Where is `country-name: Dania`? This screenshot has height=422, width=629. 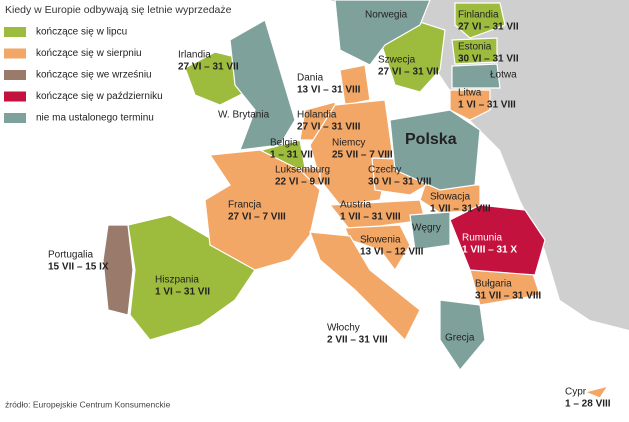 country-name: Dania is located at coordinates (310, 78).